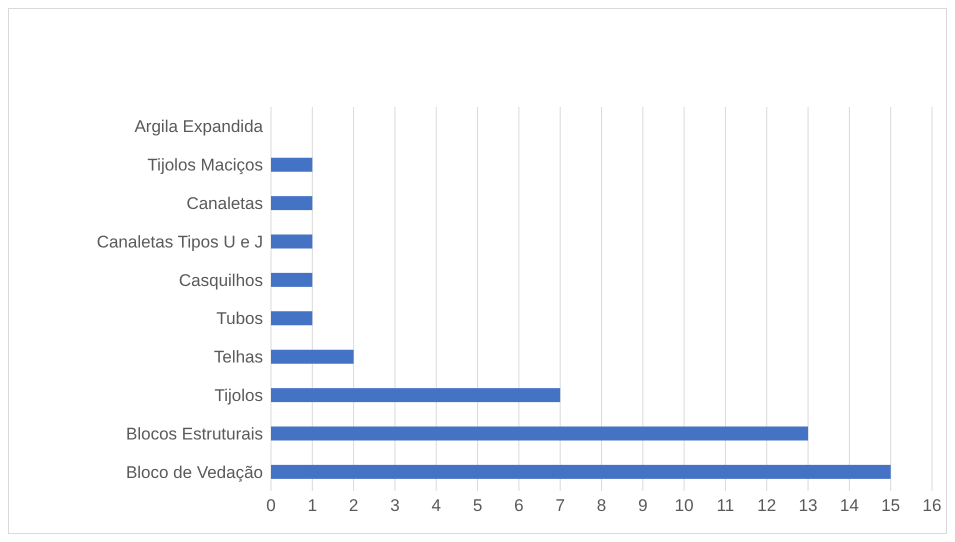 Image resolution: width=955 pixels, height=542 pixels. What do you see at coordinates (224, 204) in the screenshot?
I see `y-tick-label: Canaletas` at bounding box center [224, 204].